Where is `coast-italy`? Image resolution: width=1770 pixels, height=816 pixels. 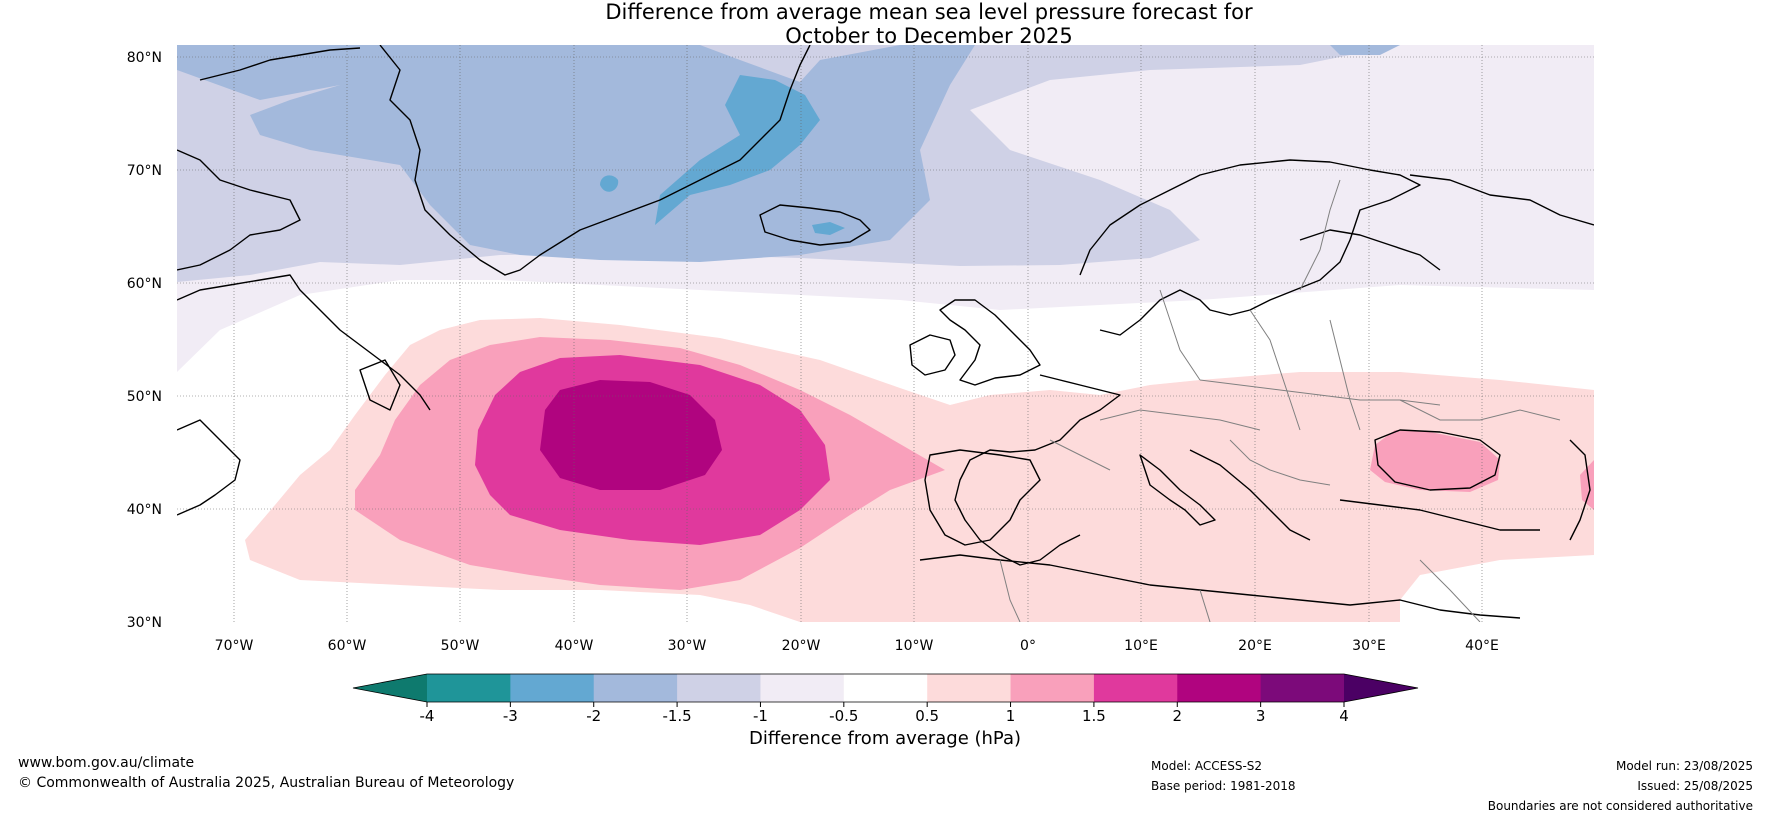 coast-italy is located at coordinates (1177, 490).